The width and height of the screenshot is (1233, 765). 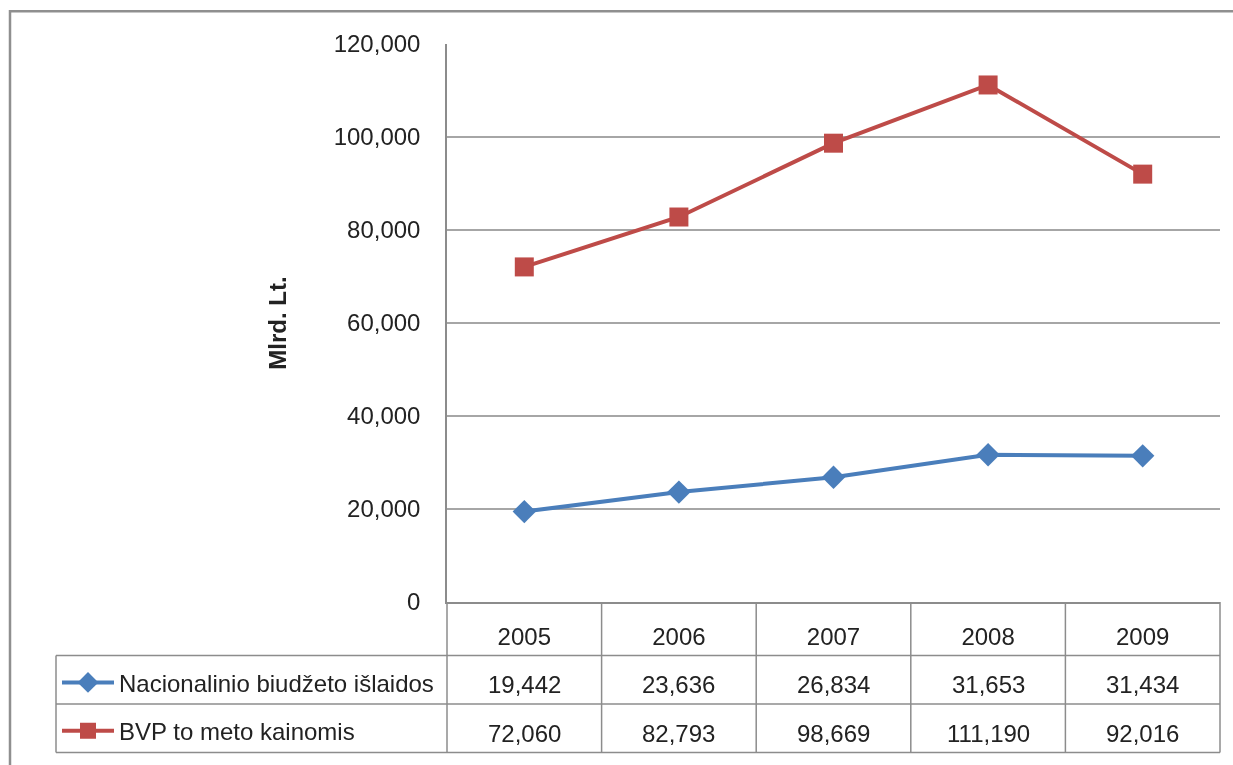 I want to click on legend-label: BVP to meto kainomis, so click(x=237, y=732).